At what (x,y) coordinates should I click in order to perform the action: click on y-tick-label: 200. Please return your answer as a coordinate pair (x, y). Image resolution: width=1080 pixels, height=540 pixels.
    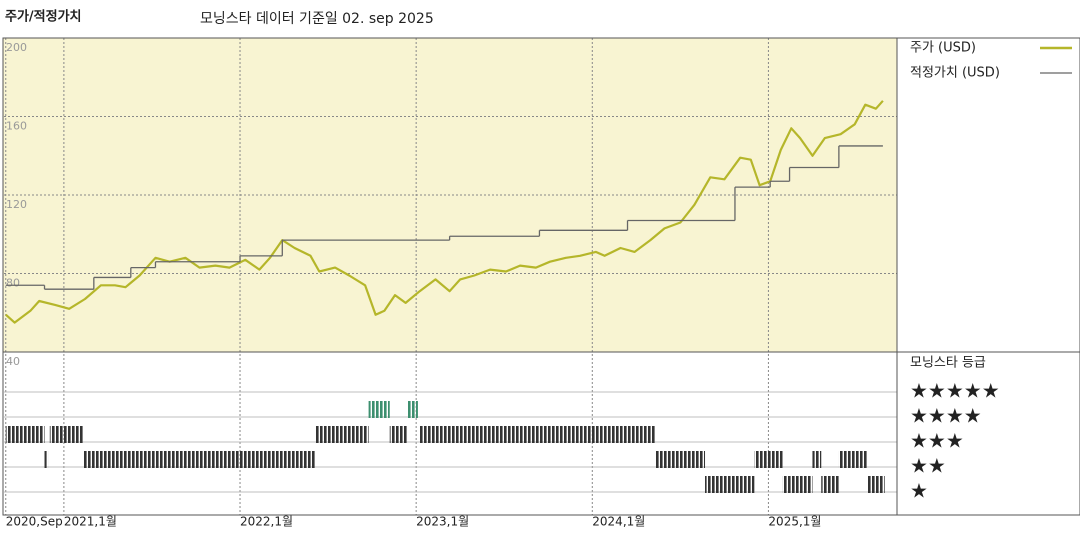
    Looking at the image, I should click on (16, 47).